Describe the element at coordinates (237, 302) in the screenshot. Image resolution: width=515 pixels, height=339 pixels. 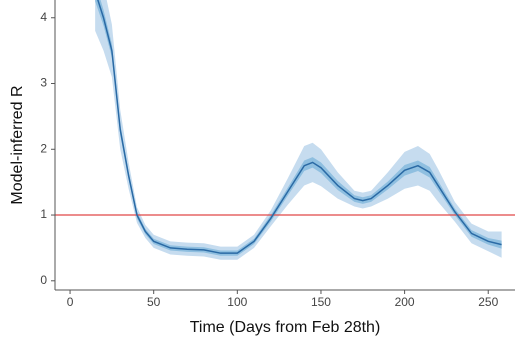
I see `x-tick-label: 100` at that location.